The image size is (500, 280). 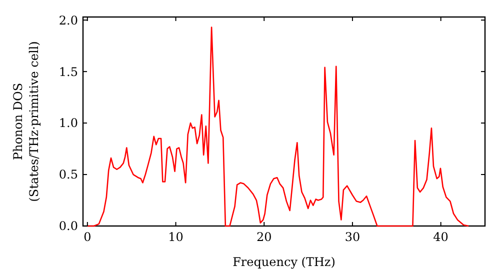 What do you see at coordinates (68, 226) in the screenshot?
I see `y-tick-label: 0.0` at bounding box center [68, 226].